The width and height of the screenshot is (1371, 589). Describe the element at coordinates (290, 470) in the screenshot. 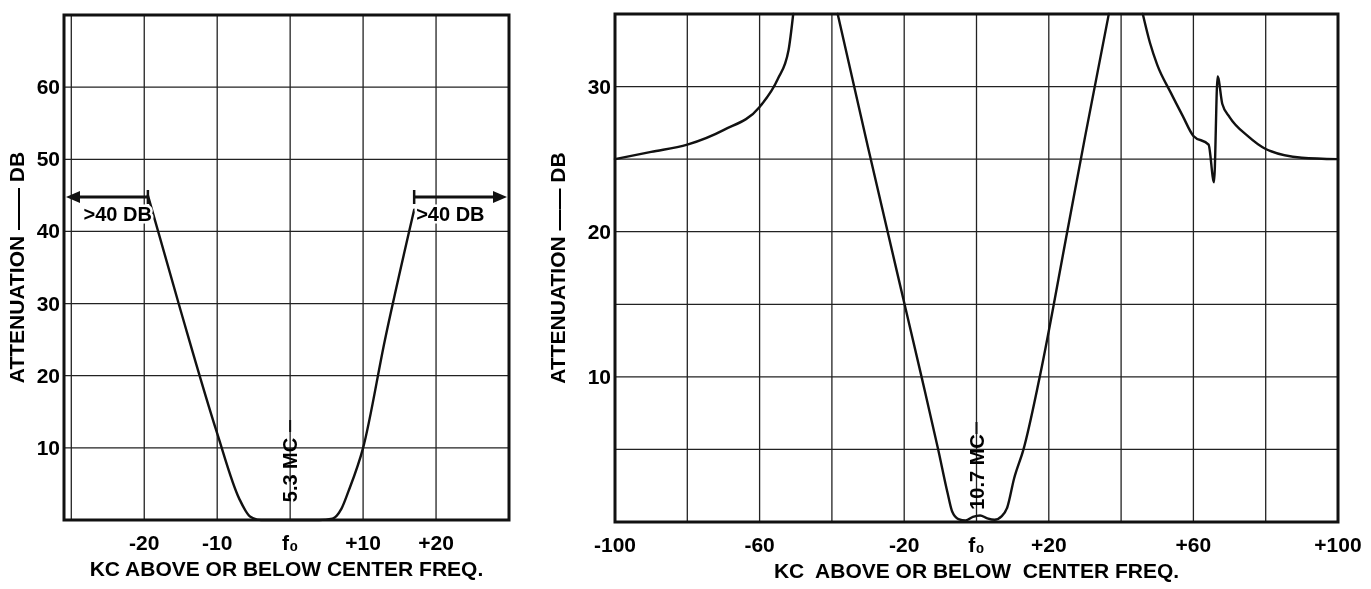

I see `annotation: 5.3 MC` at that location.